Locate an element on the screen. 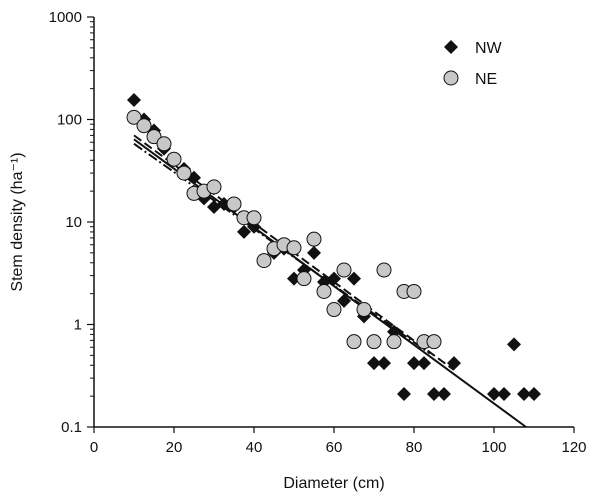  x-tick-label: 80 is located at coordinates (414, 447).